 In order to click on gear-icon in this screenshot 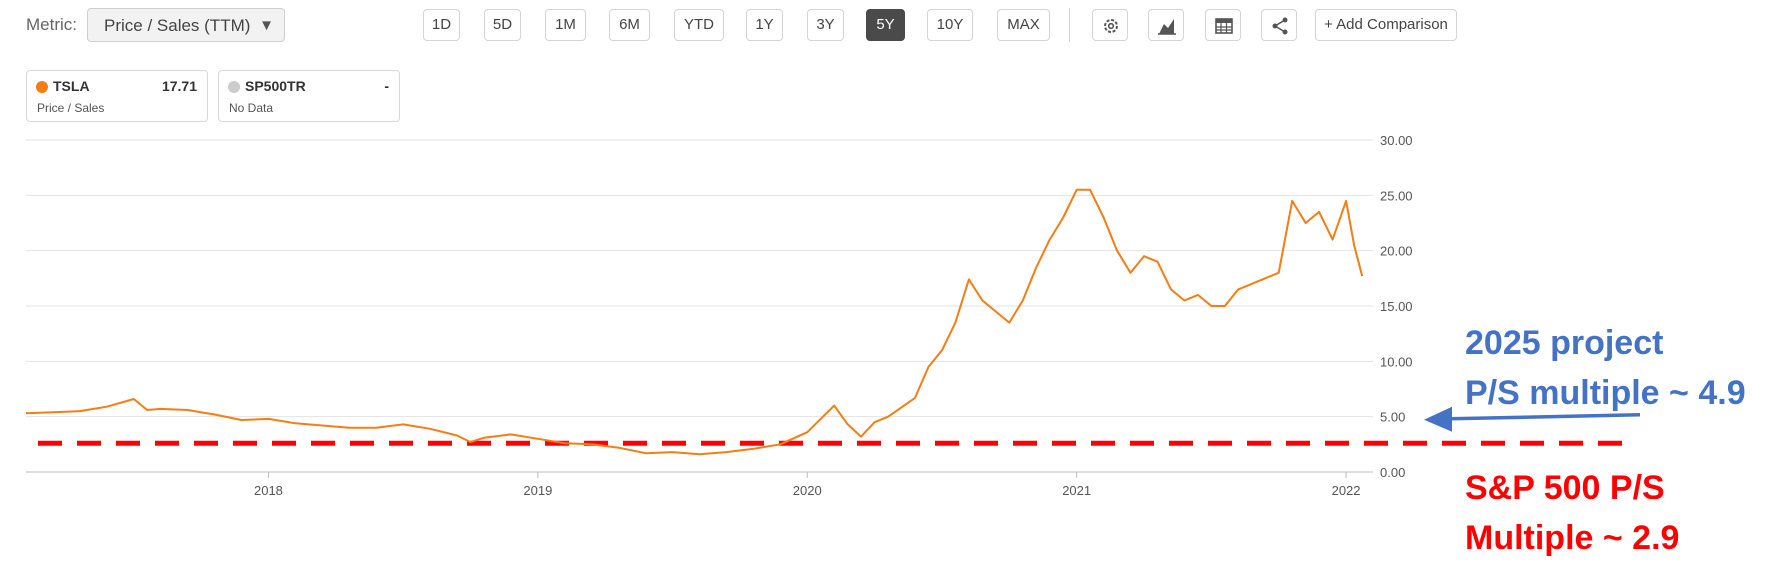, I will do `click(1111, 26)`.